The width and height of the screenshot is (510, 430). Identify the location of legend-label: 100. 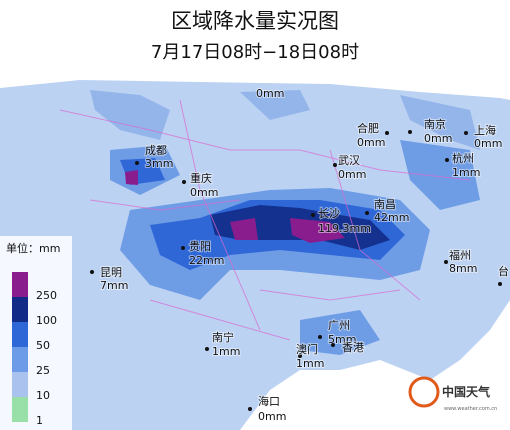
(46, 320).